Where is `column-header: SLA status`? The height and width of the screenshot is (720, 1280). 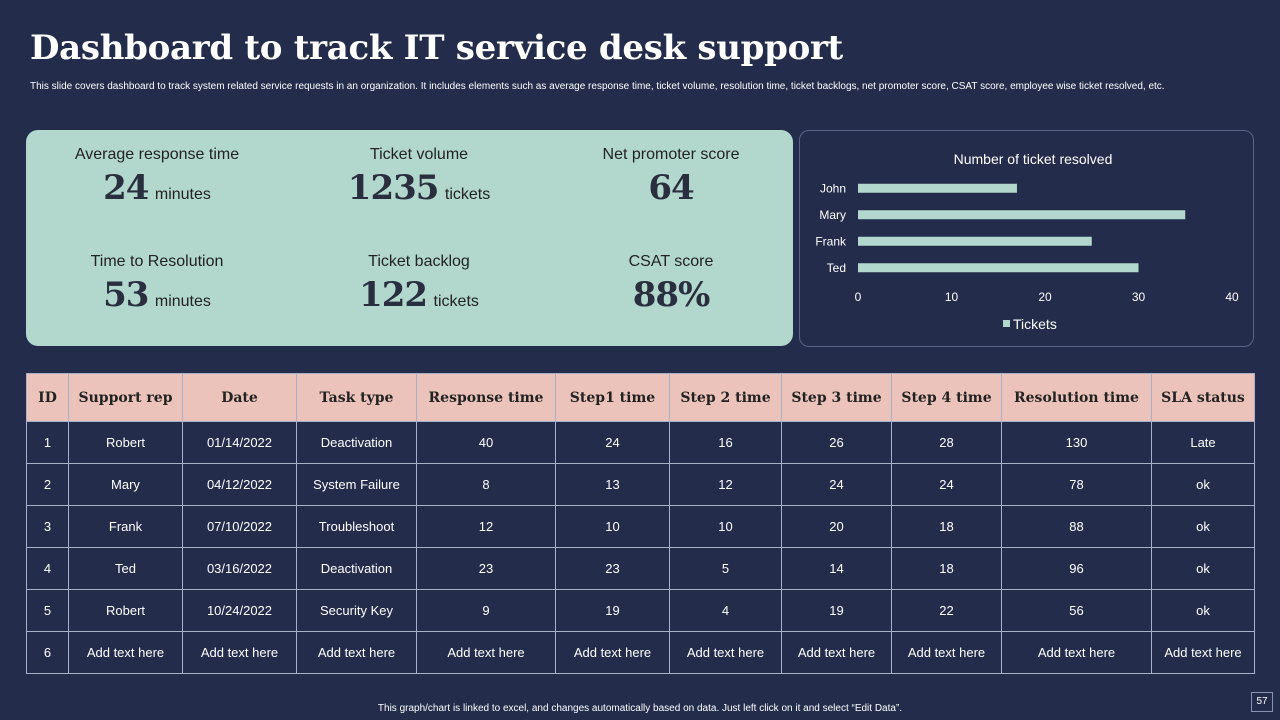
column-header: SLA status is located at coordinates (1203, 397).